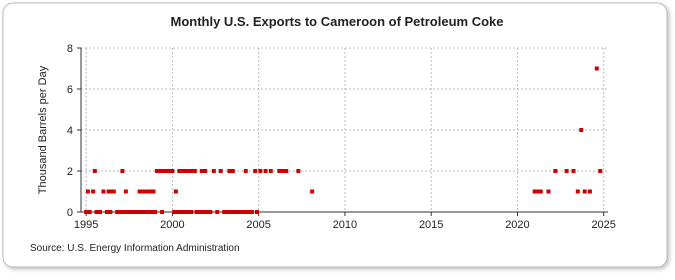 This screenshot has width=675, height=280. I want to click on x-tick-label: 2020, so click(517, 225).